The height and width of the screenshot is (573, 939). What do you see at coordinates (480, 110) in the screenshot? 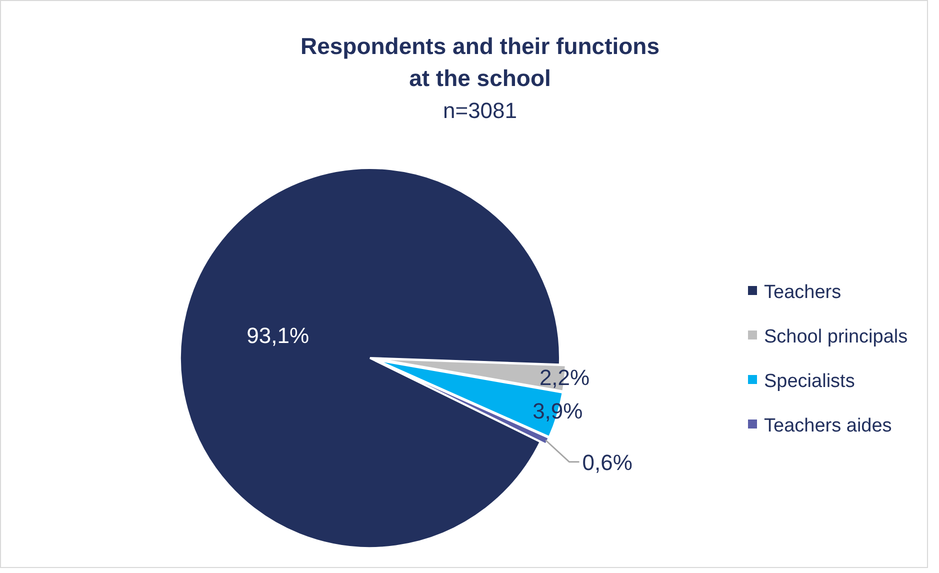
I see `chart-subtitle: n=3081` at bounding box center [480, 110].